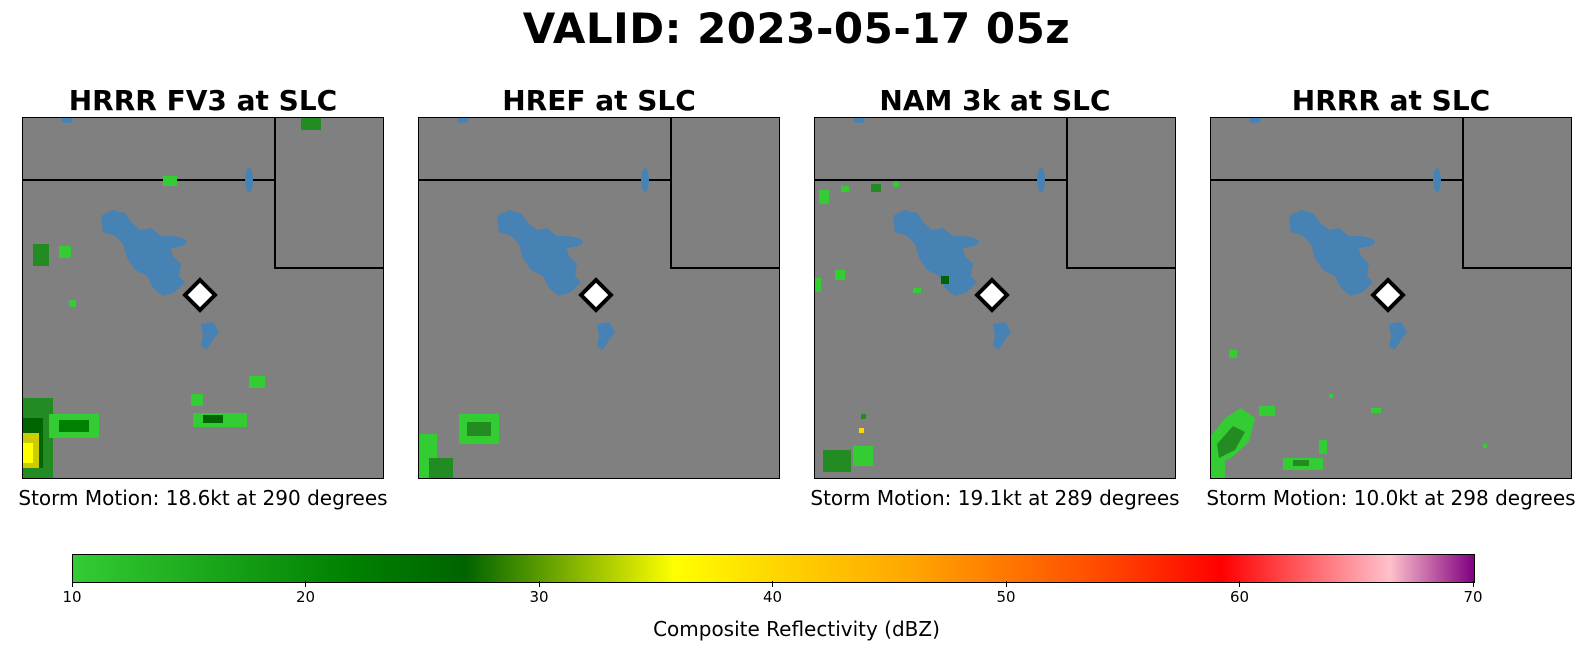 The image size is (1593, 648). I want to click on storm-motion-text: Storm Motion: 19.1kt at 289 degrees, so click(995, 498).